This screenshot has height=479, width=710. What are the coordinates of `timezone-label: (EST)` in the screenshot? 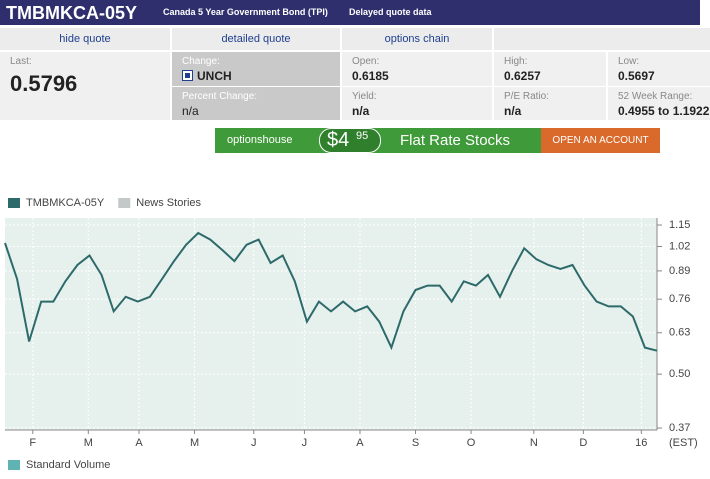 It's located at (683, 443).